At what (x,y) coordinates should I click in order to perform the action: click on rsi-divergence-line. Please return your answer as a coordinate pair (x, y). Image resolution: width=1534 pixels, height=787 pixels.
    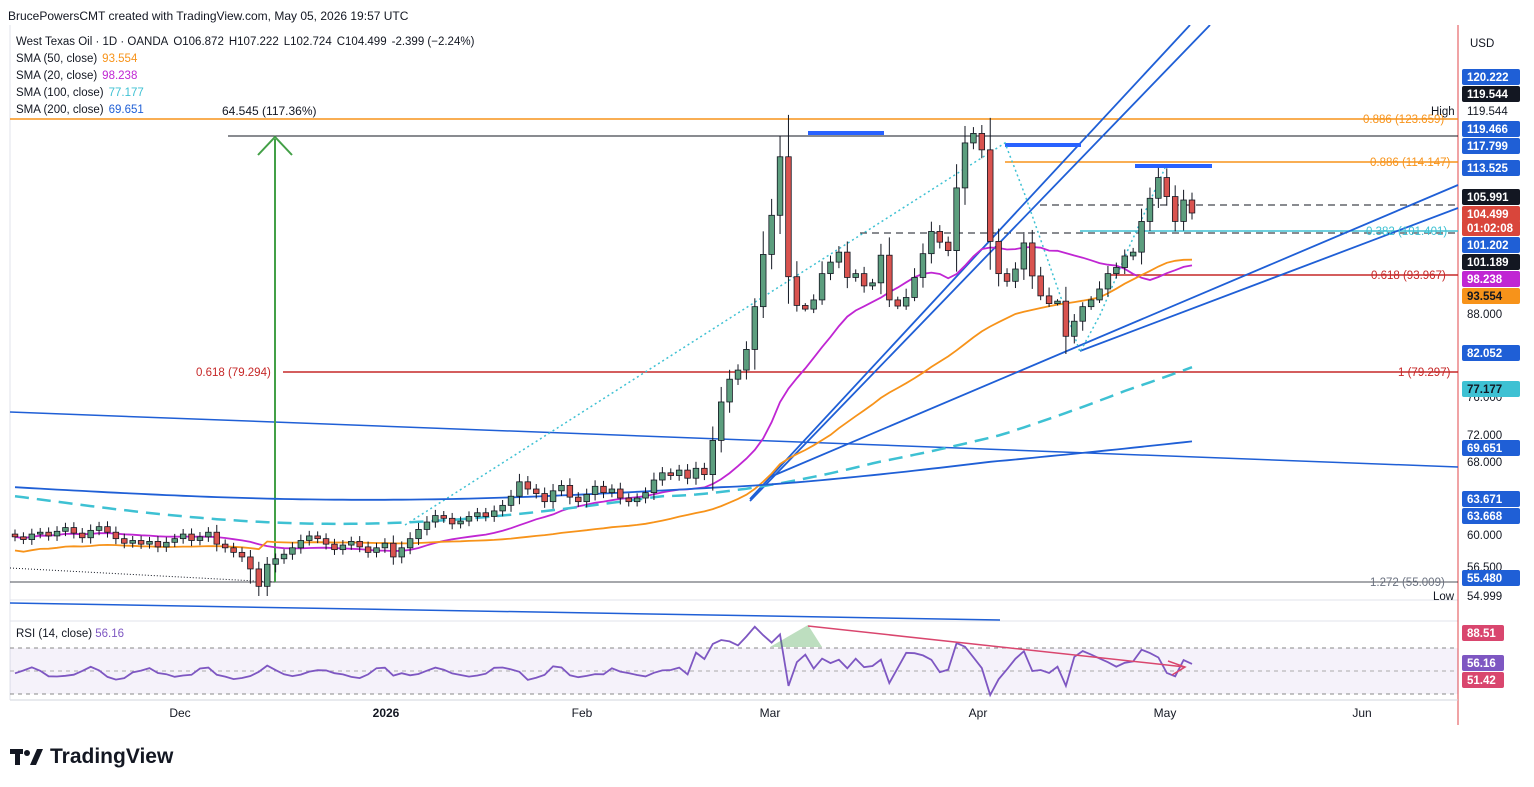
    Looking at the image, I should click on (996, 646).